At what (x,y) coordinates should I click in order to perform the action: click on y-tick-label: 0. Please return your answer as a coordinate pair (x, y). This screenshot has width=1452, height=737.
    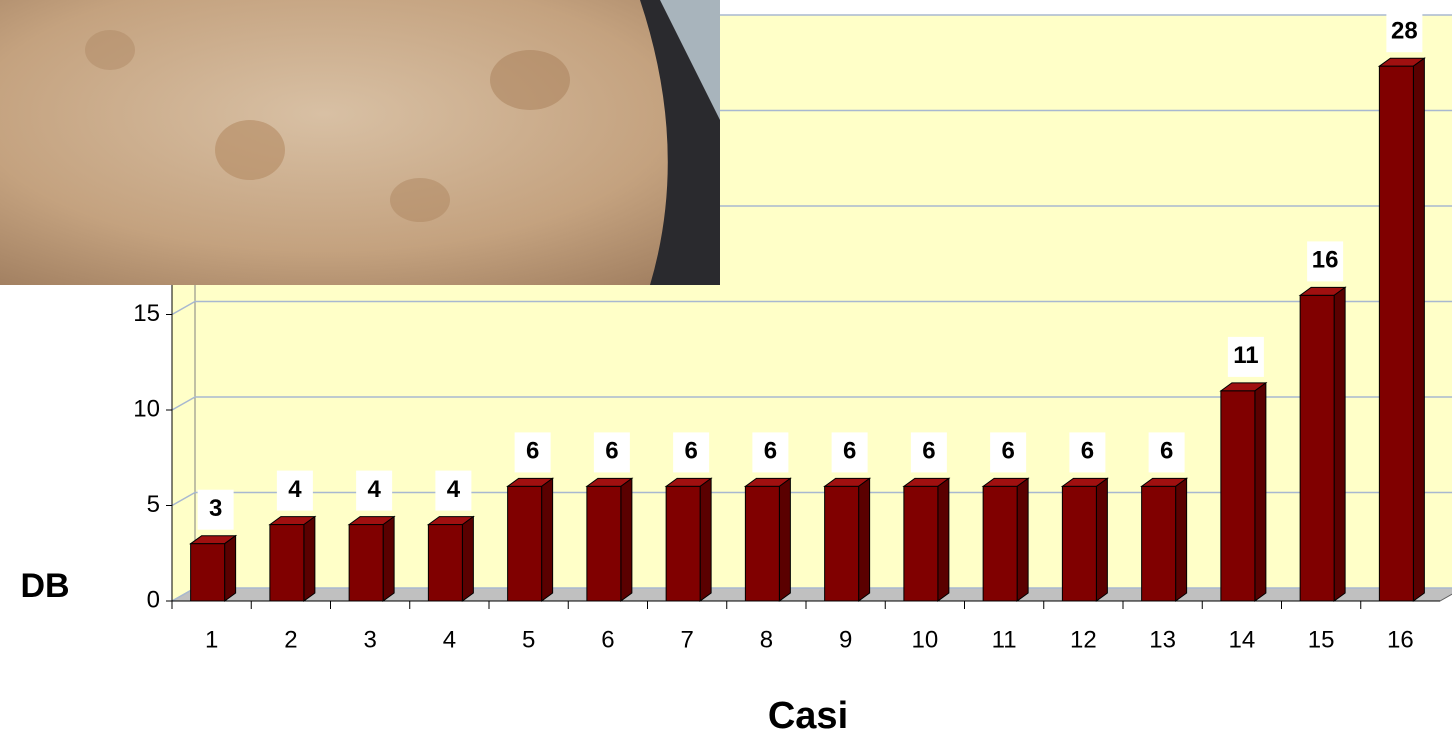
    Looking at the image, I should click on (153, 599).